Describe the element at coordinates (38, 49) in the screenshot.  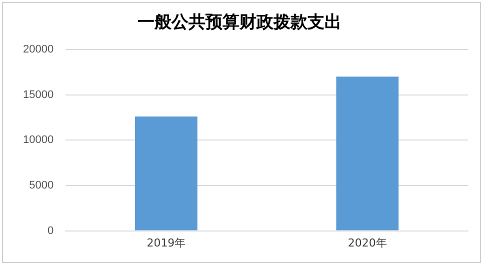
I see `y-tick-label: 20000` at that location.